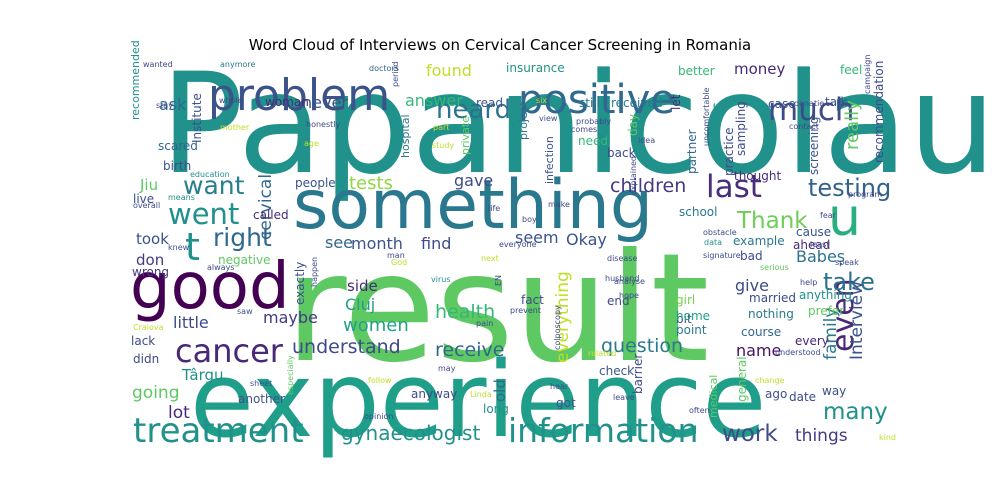 The height and width of the screenshot is (500, 1000). I want to click on word-take: take, so click(849, 282).